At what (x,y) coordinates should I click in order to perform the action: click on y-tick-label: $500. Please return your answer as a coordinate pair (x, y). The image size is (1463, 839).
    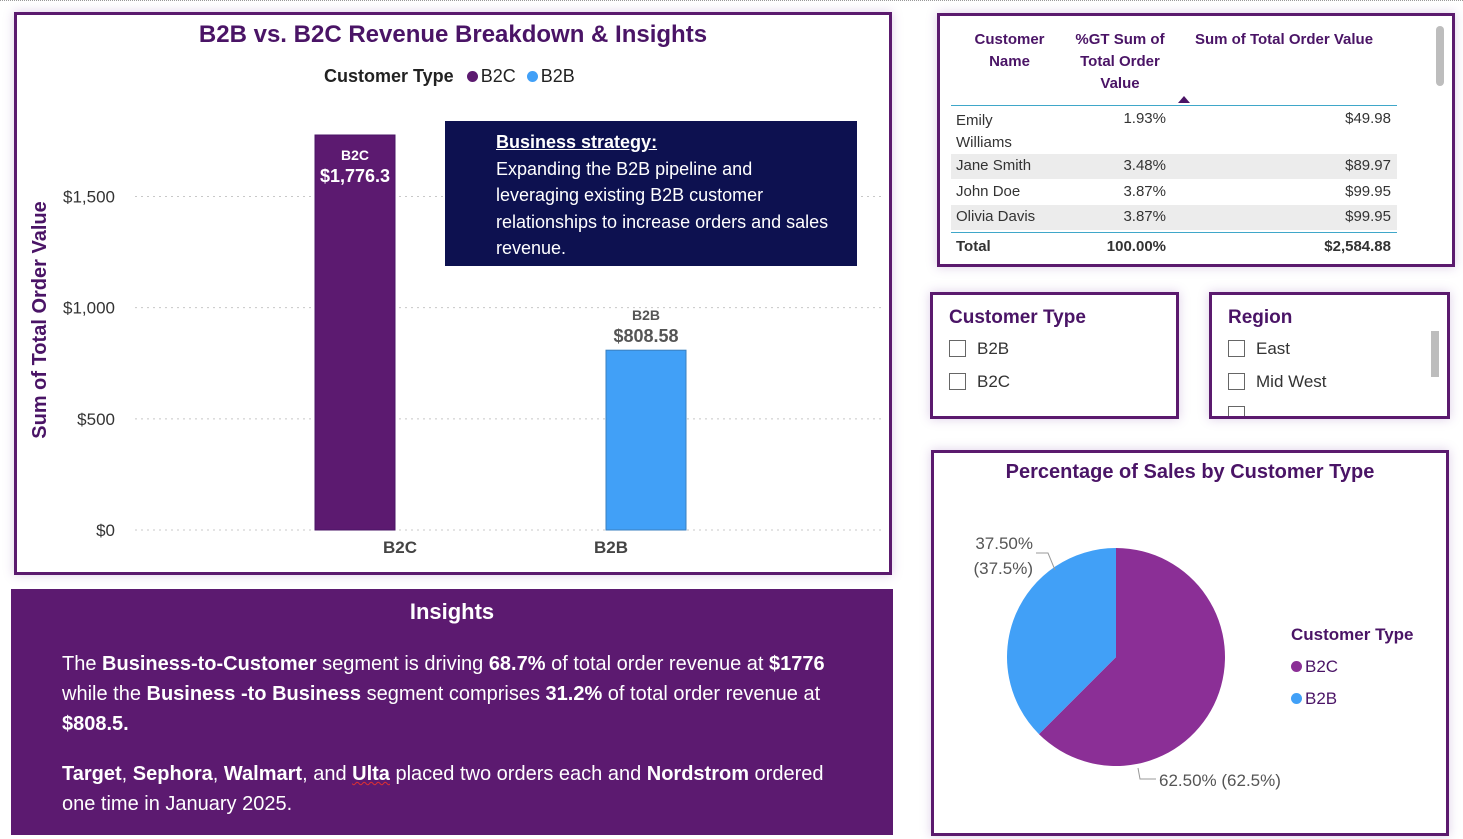
    Looking at the image, I should click on (96, 419).